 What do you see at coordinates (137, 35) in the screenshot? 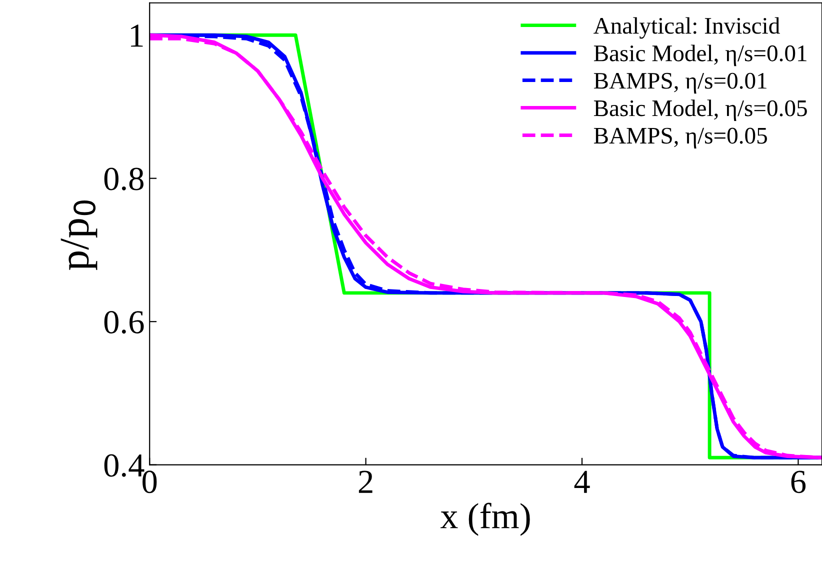
I see `y-tick-label: 1` at bounding box center [137, 35].